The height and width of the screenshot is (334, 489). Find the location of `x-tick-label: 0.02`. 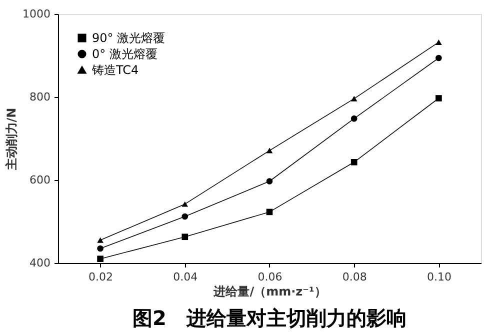

x-tick-label: 0.02 is located at coordinates (101, 277).